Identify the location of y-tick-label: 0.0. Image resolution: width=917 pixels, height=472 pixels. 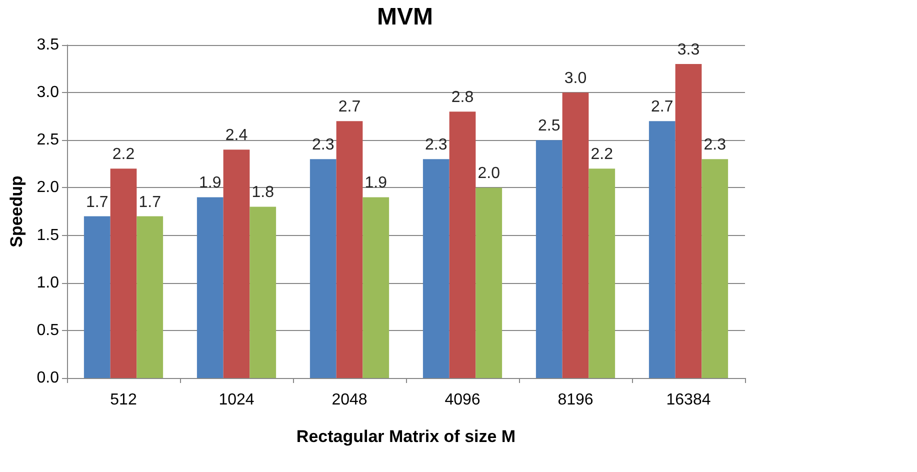
(48, 378).